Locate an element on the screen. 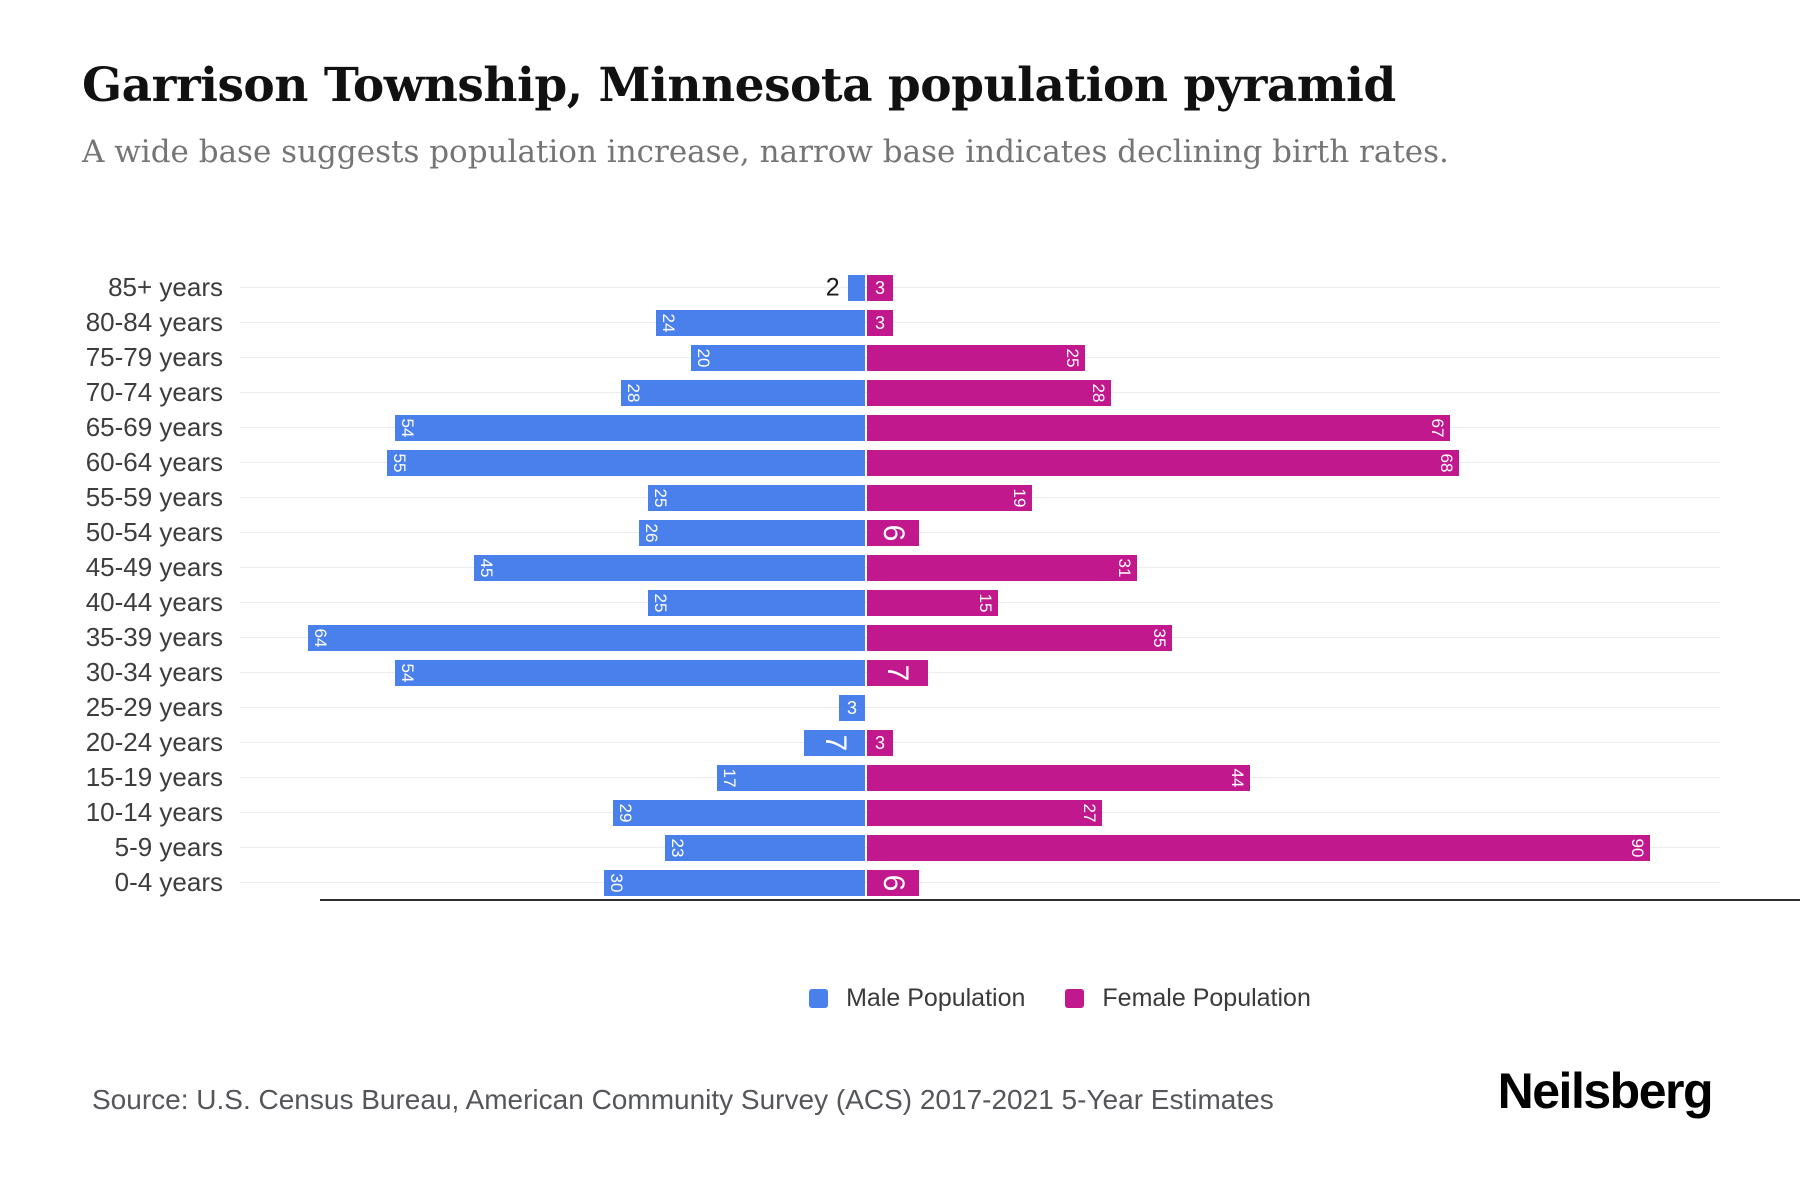 This screenshot has width=1800, height=1200. female-zone: 7 is located at coordinates (1293, 672).